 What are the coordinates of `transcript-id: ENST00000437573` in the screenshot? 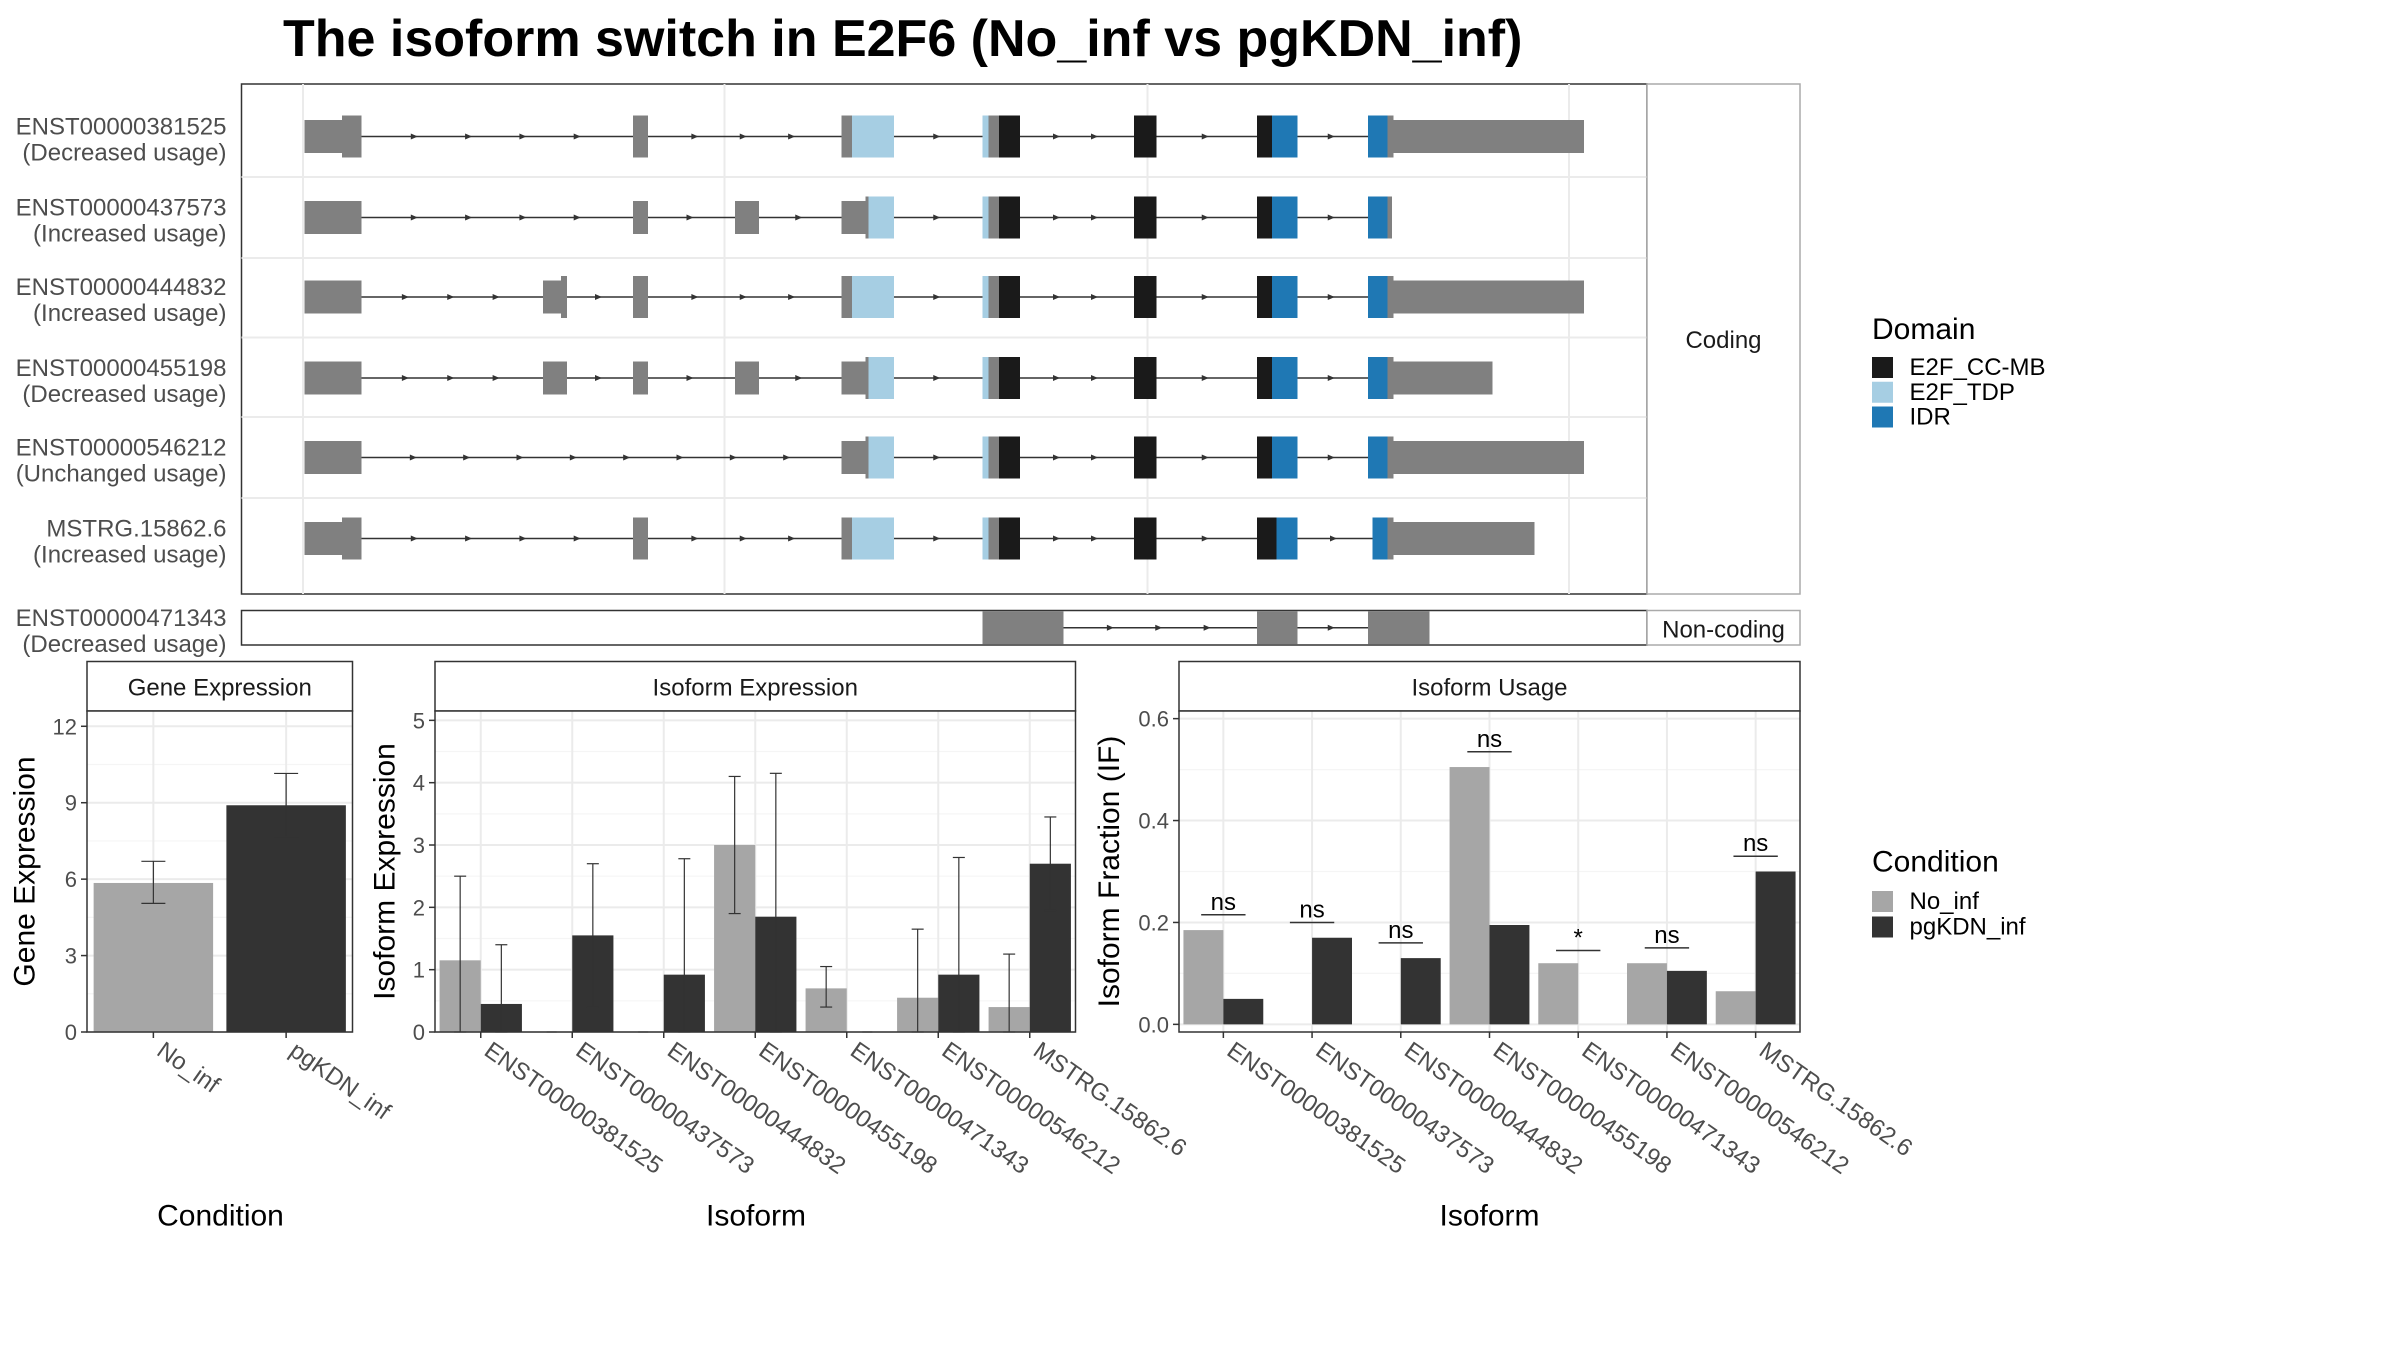 It's located at (121, 208).